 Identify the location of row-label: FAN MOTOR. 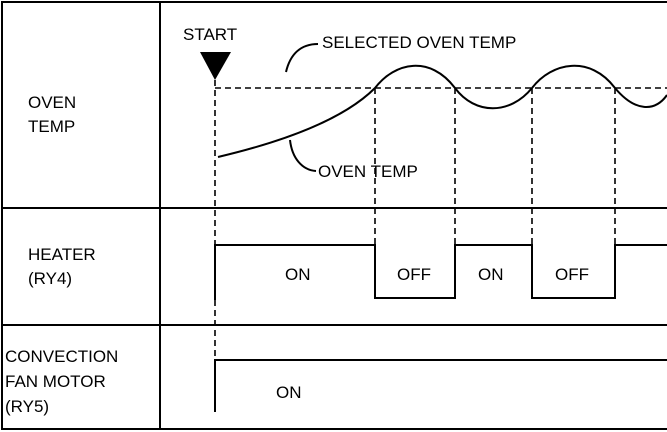
(55, 381).